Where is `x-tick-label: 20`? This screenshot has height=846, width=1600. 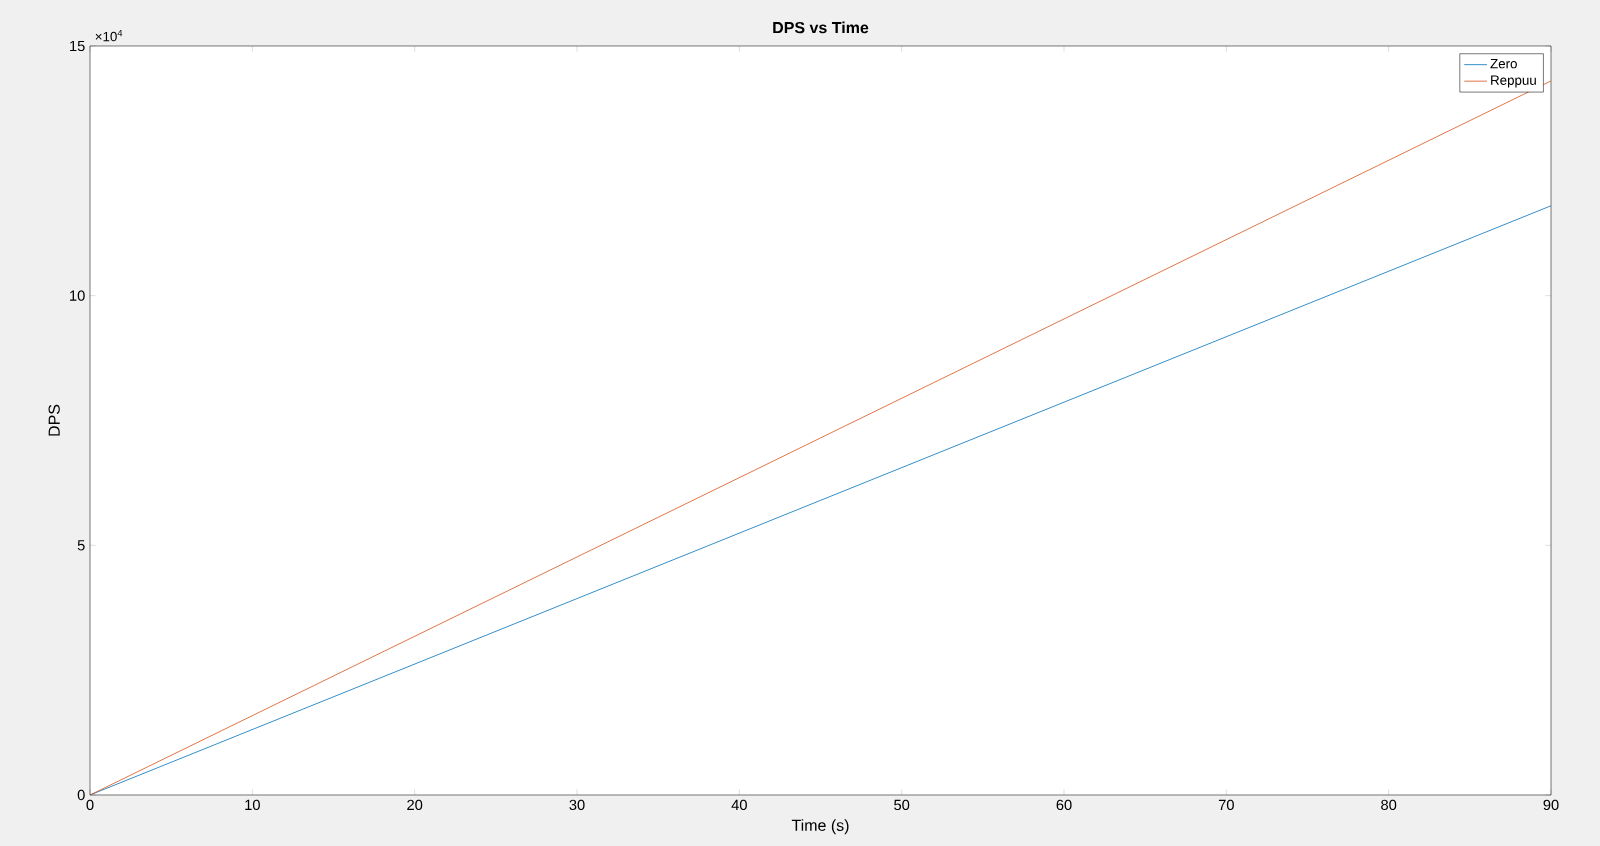 x-tick-label: 20 is located at coordinates (415, 805).